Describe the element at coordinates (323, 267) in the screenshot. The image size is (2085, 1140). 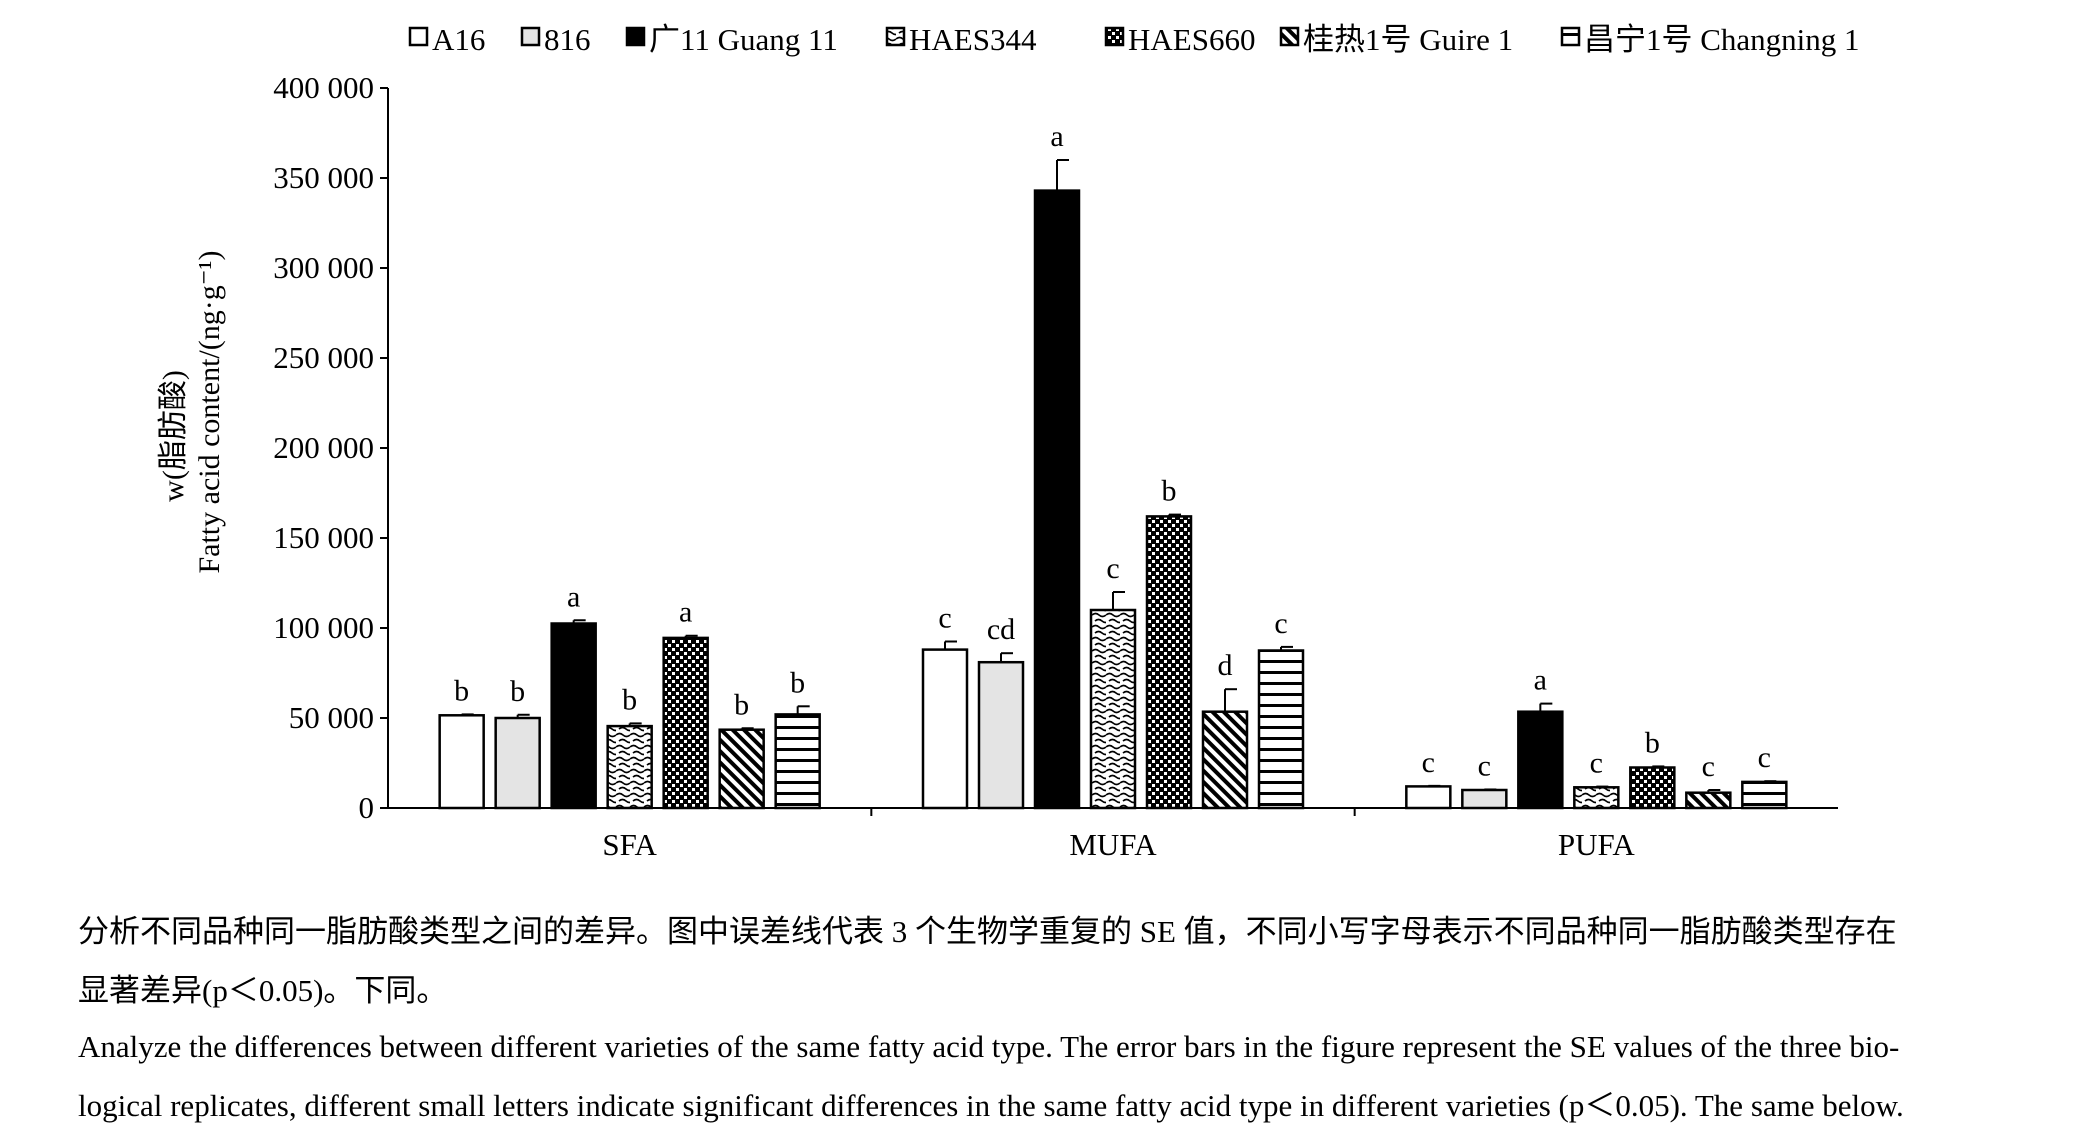
I see `y-tick-label: 300 000` at that location.